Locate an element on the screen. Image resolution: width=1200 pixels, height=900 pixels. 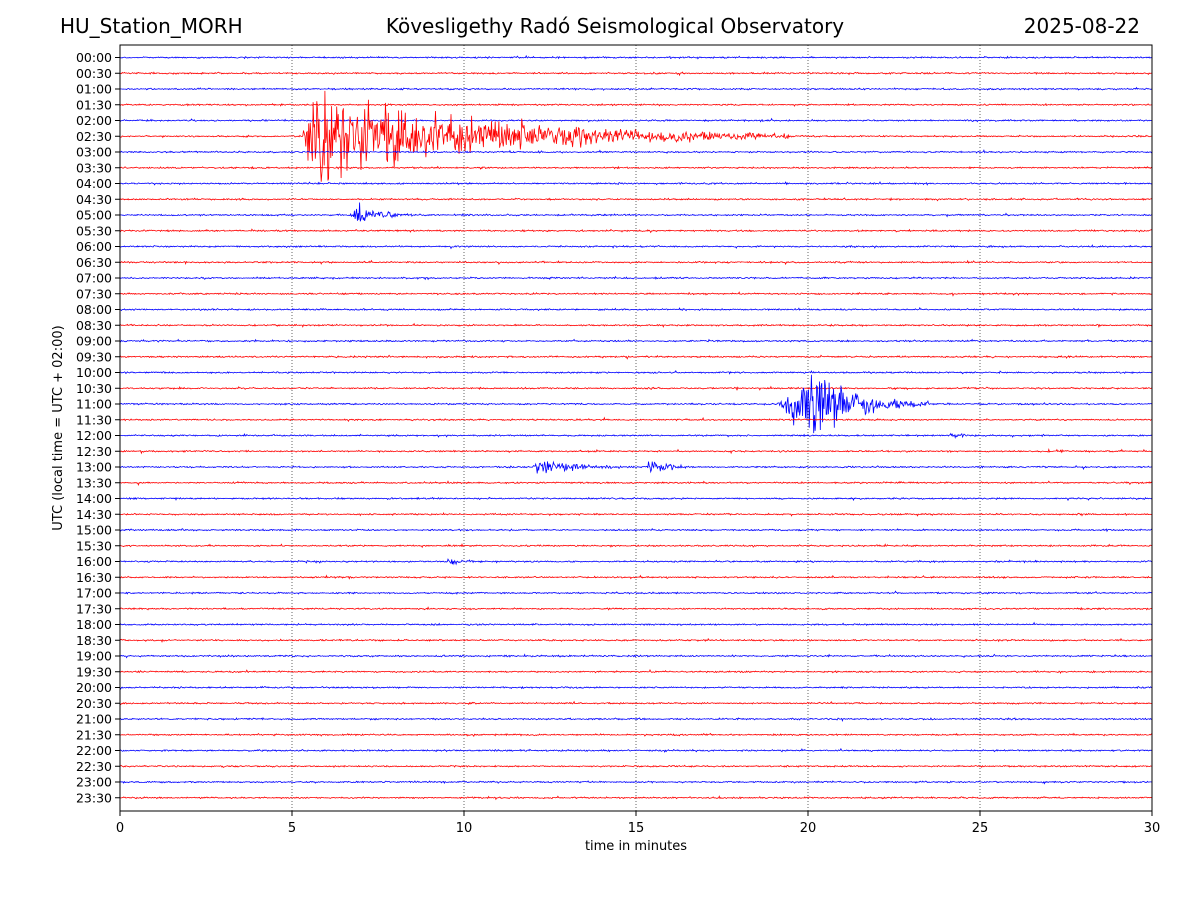
x-axis-label: time in minutes is located at coordinates (636, 846).